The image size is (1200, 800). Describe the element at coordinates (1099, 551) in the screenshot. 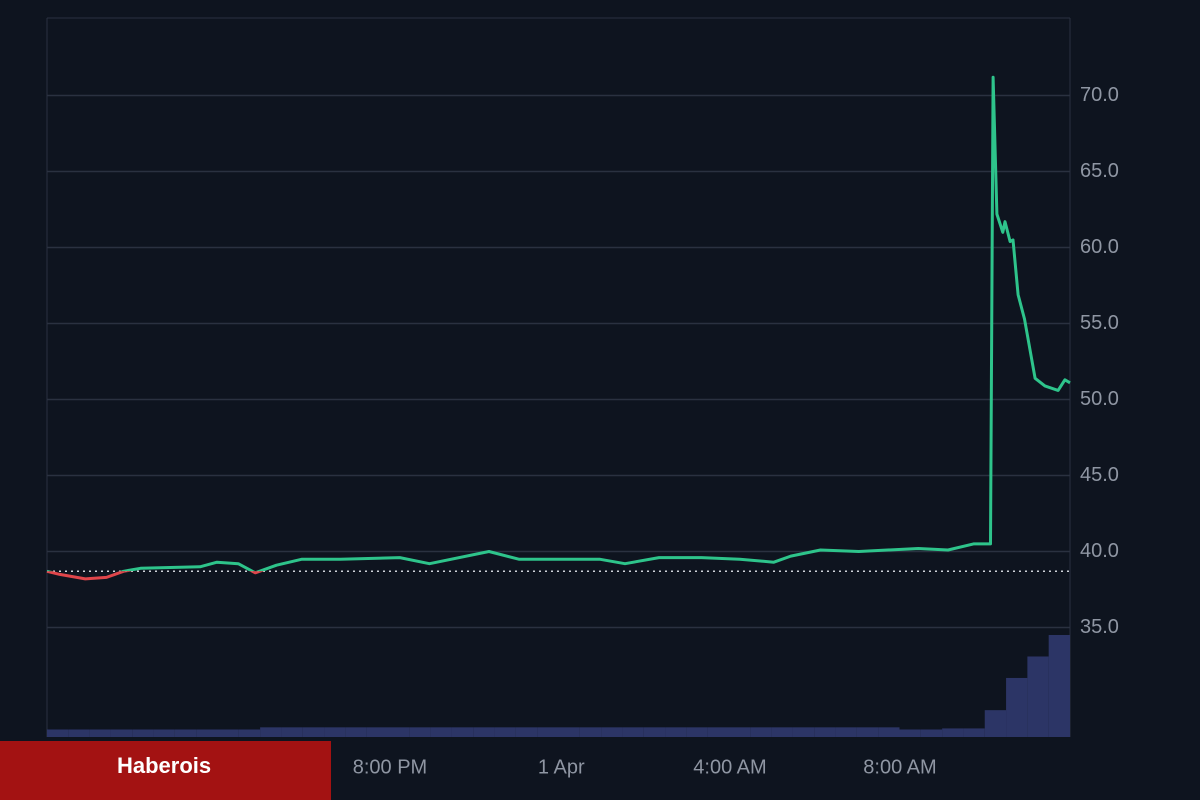

I see `y-tick-label: 40.0` at that location.